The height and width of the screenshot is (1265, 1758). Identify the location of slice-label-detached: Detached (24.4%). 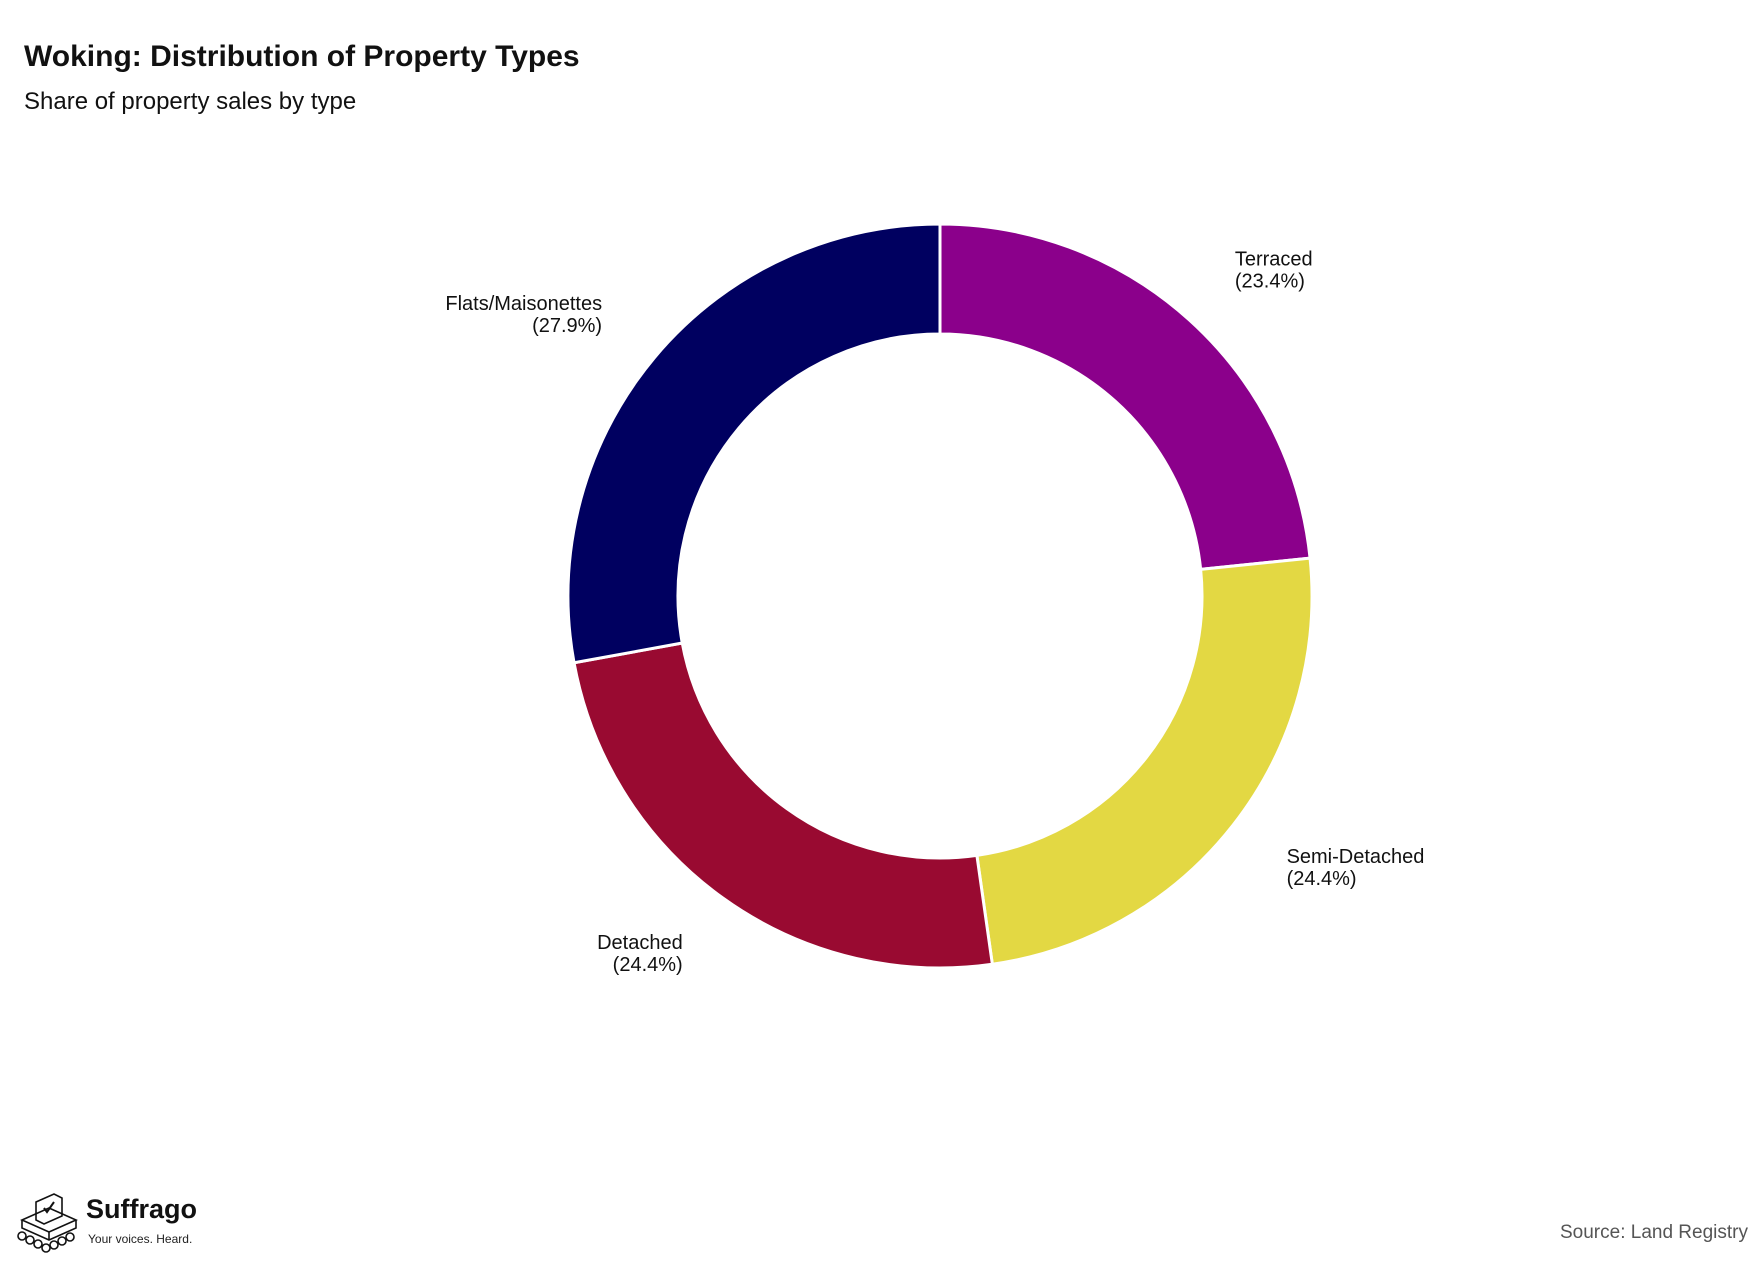
(640, 954).